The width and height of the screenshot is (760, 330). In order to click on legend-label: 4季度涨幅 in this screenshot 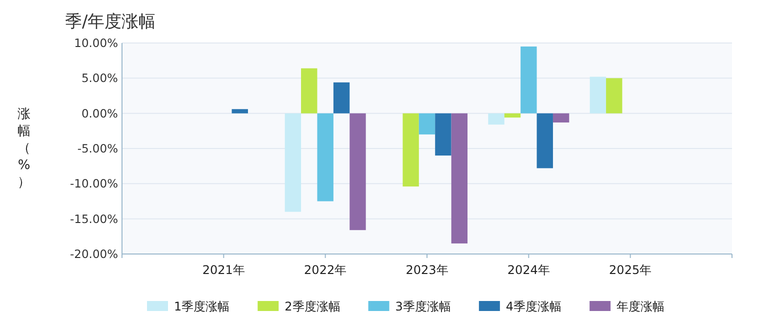, I will do `click(534, 307)`.